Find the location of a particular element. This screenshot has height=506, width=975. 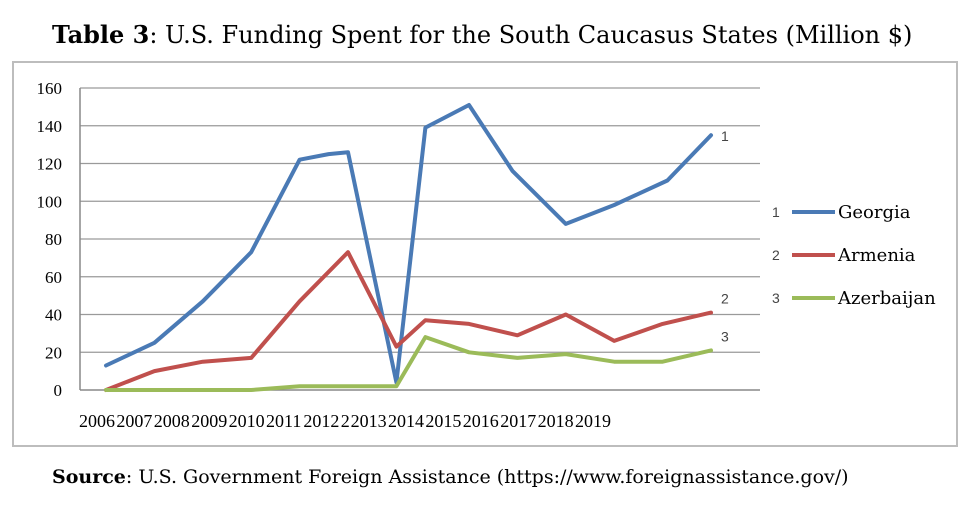

x-tick-label: 2008 is located at coordinates (172, 421).